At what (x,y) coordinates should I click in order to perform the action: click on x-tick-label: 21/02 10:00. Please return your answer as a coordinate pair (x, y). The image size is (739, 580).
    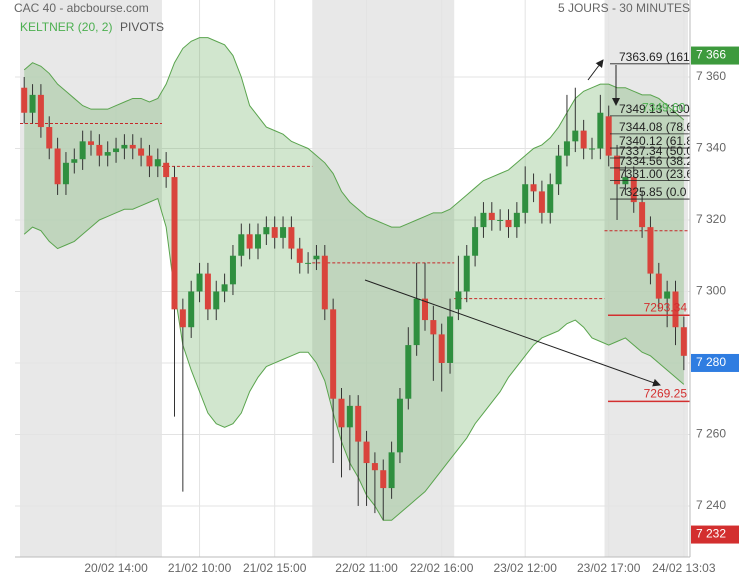
    Looking at the image, I should click on (200, 568).